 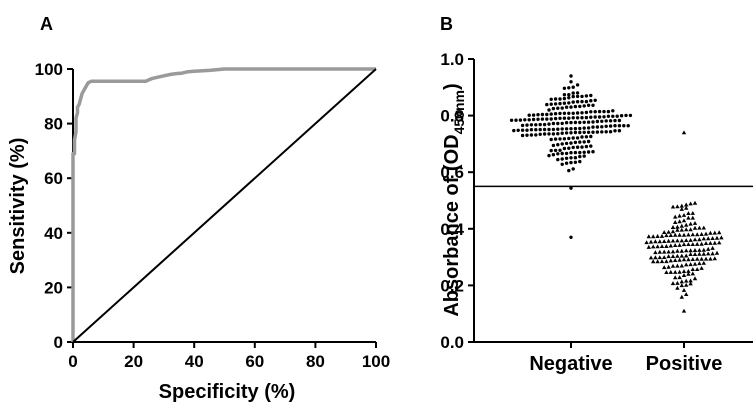 I want to click on ylabel-subscript: 450nm, so click(x=459, y=112).